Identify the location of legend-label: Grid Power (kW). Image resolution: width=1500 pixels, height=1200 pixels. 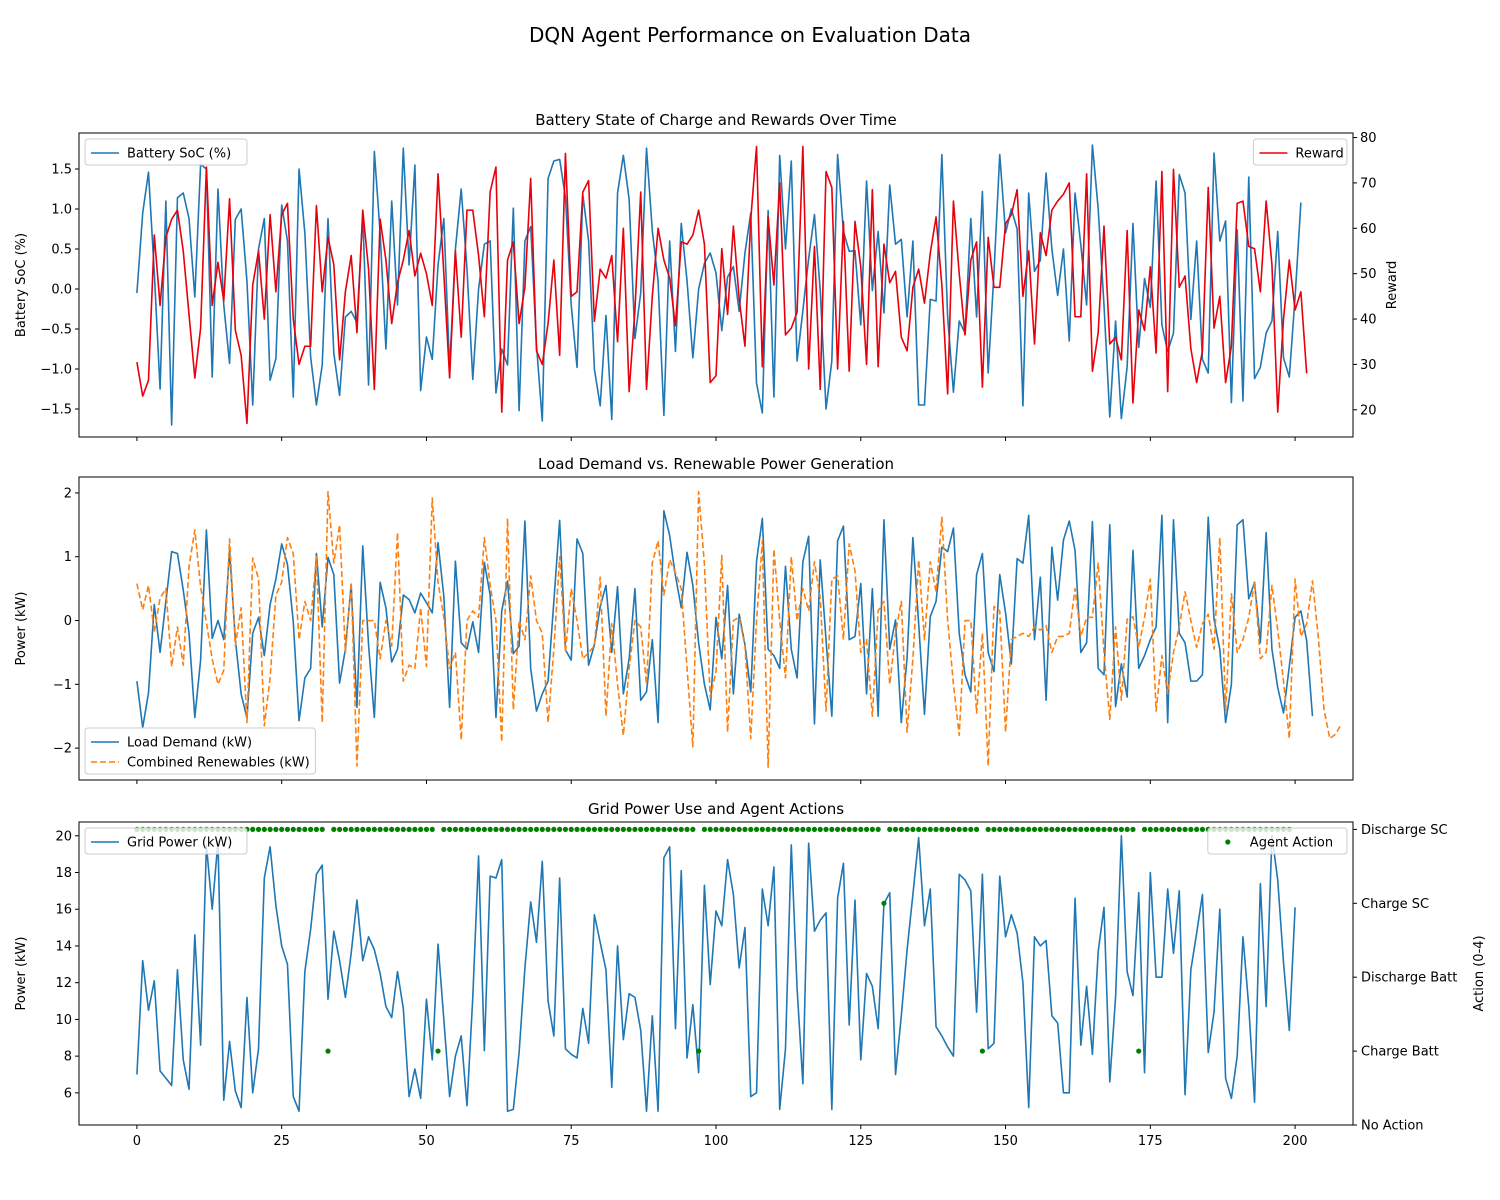
(179, 843).